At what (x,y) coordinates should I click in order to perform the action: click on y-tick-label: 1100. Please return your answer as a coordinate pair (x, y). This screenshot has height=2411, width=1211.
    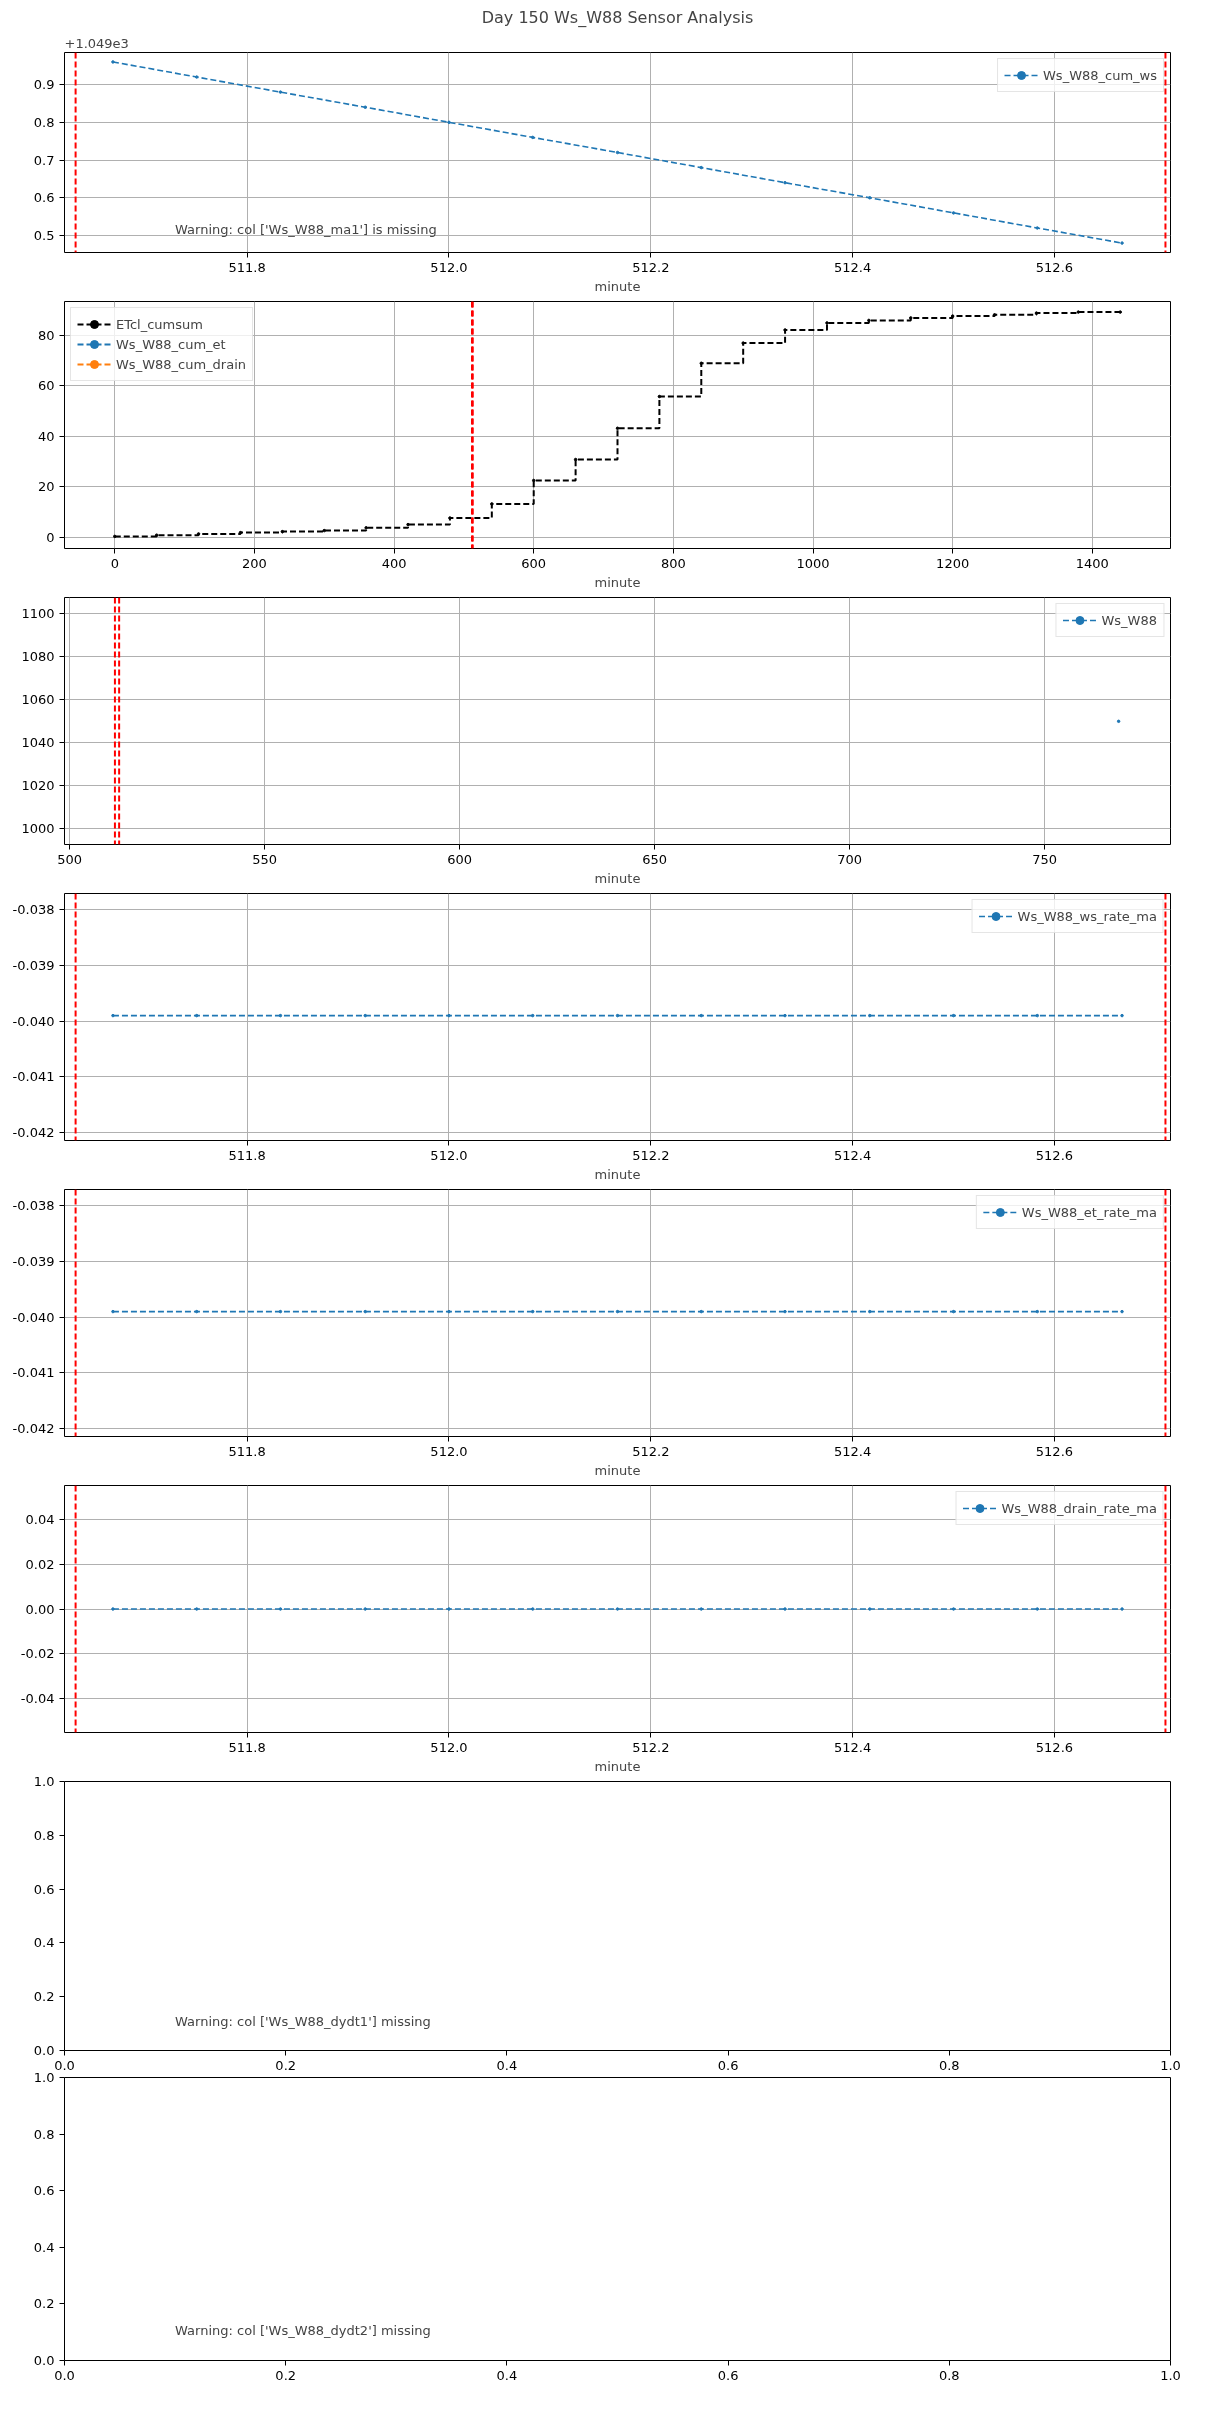
    Looking at the image, I should click on (38, 614).